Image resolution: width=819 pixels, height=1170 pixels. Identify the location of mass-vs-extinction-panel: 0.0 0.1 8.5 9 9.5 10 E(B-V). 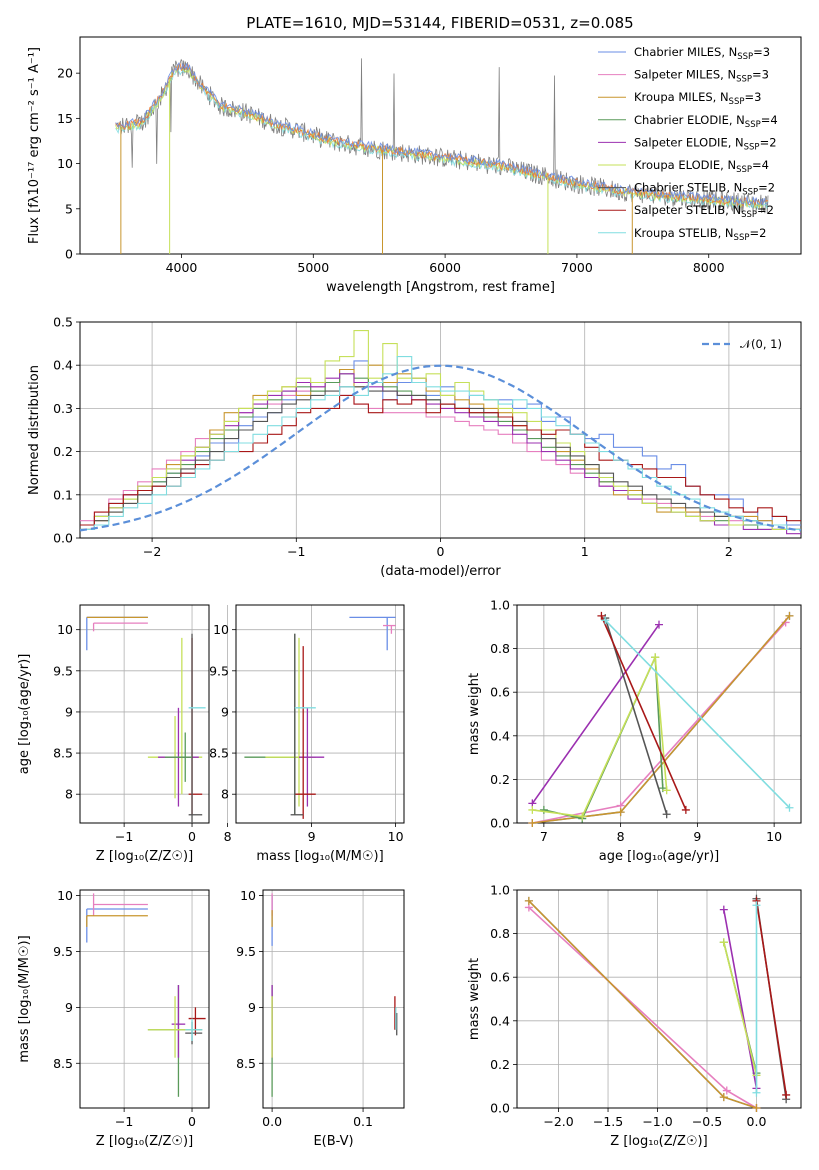
(320, 1018).